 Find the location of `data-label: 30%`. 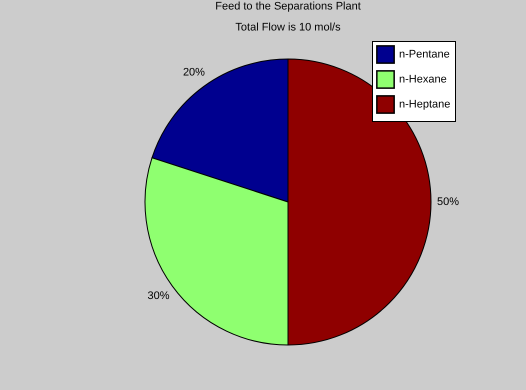

data-label: 30% is located at coordinates (159, 296).